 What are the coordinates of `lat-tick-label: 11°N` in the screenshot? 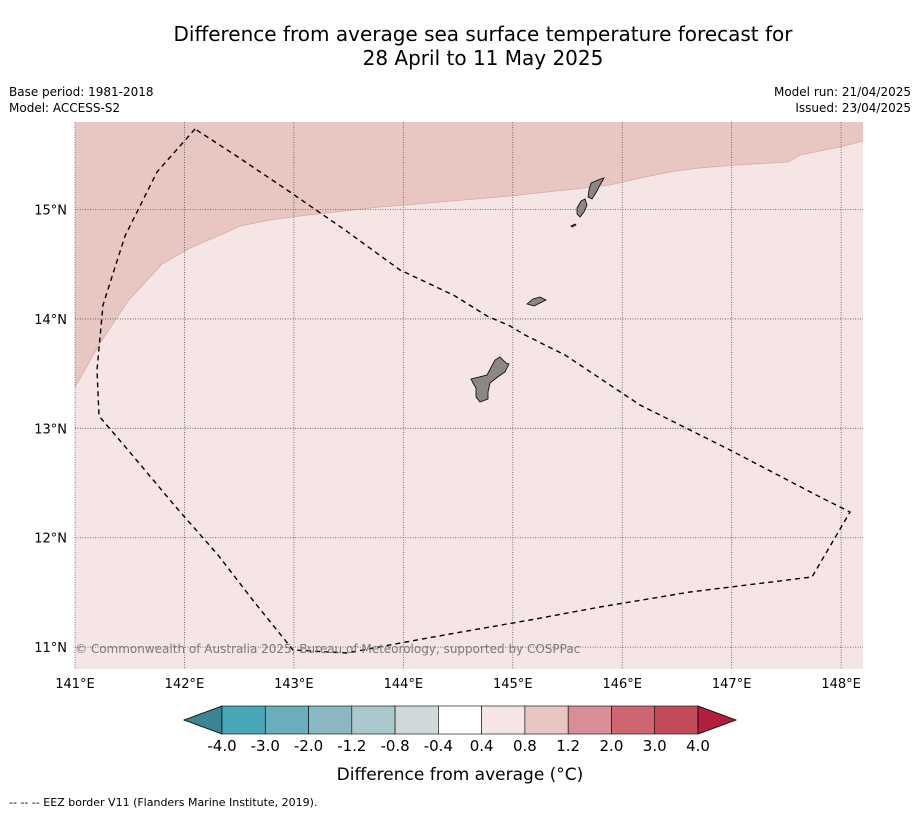 It's located at (50, 648).